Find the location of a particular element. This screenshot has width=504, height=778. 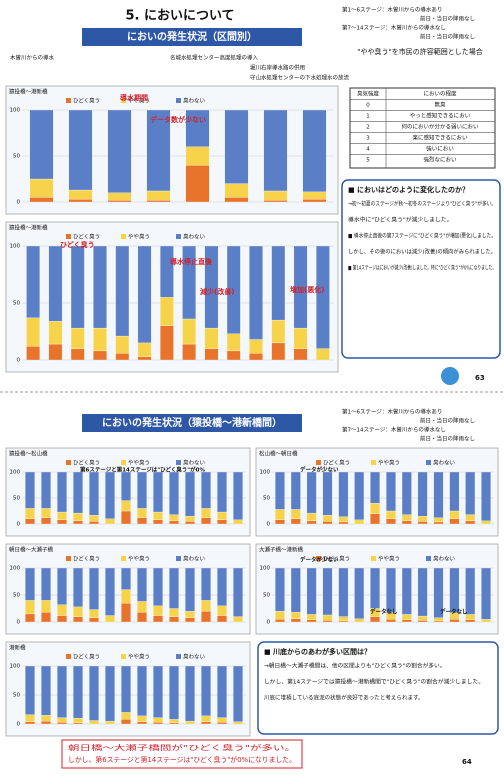

annotation: 導水期間 is located at coordinates (134, 97).